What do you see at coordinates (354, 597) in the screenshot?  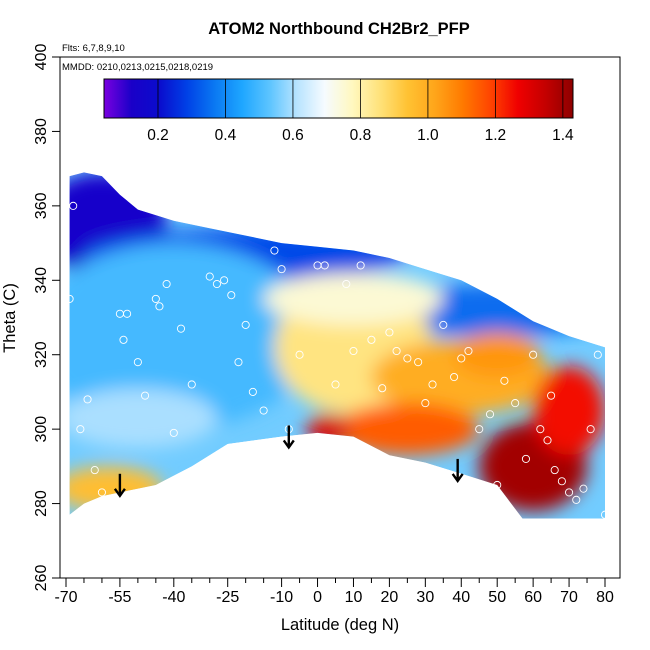 I see `x-tick-label: 10` at bounding box center [354, 597].